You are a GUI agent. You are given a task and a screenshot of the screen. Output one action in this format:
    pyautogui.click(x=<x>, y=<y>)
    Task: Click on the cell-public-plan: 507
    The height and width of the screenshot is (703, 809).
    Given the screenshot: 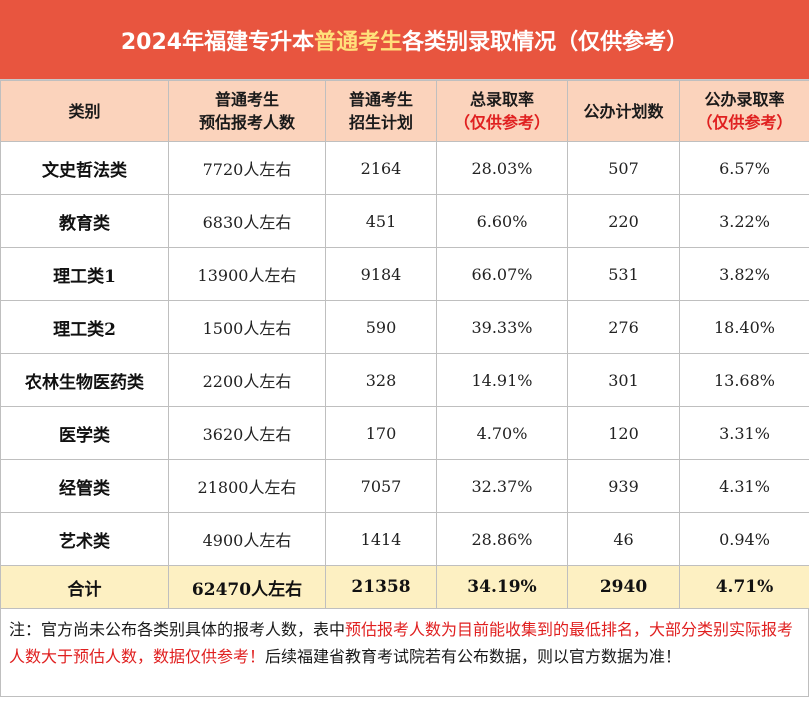 What is the action you would take?
    pyautogui.click(x=623, y=168)
    